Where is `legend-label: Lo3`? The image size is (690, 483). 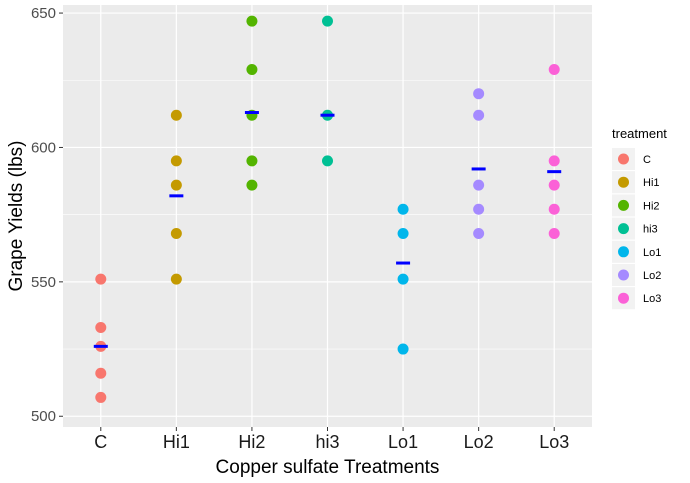 legend-label: Lo3 is located at coordinates (652, 299).